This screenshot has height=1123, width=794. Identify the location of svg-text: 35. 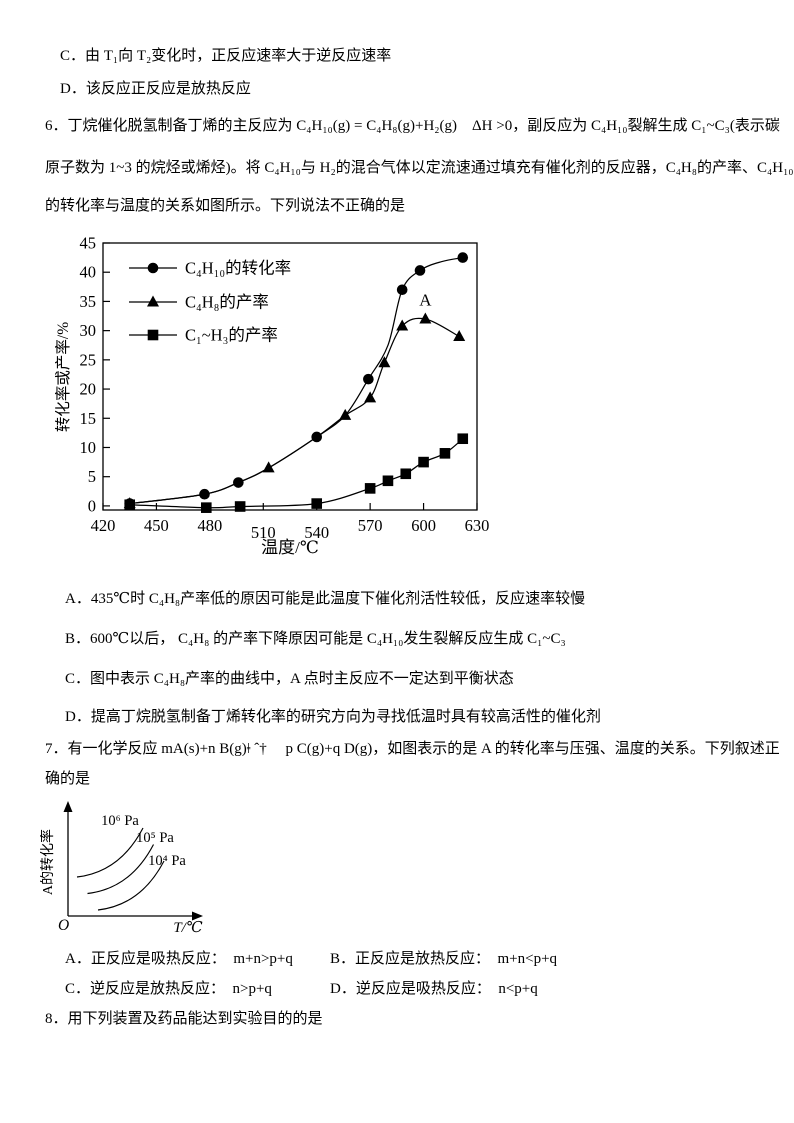
(88, 301).